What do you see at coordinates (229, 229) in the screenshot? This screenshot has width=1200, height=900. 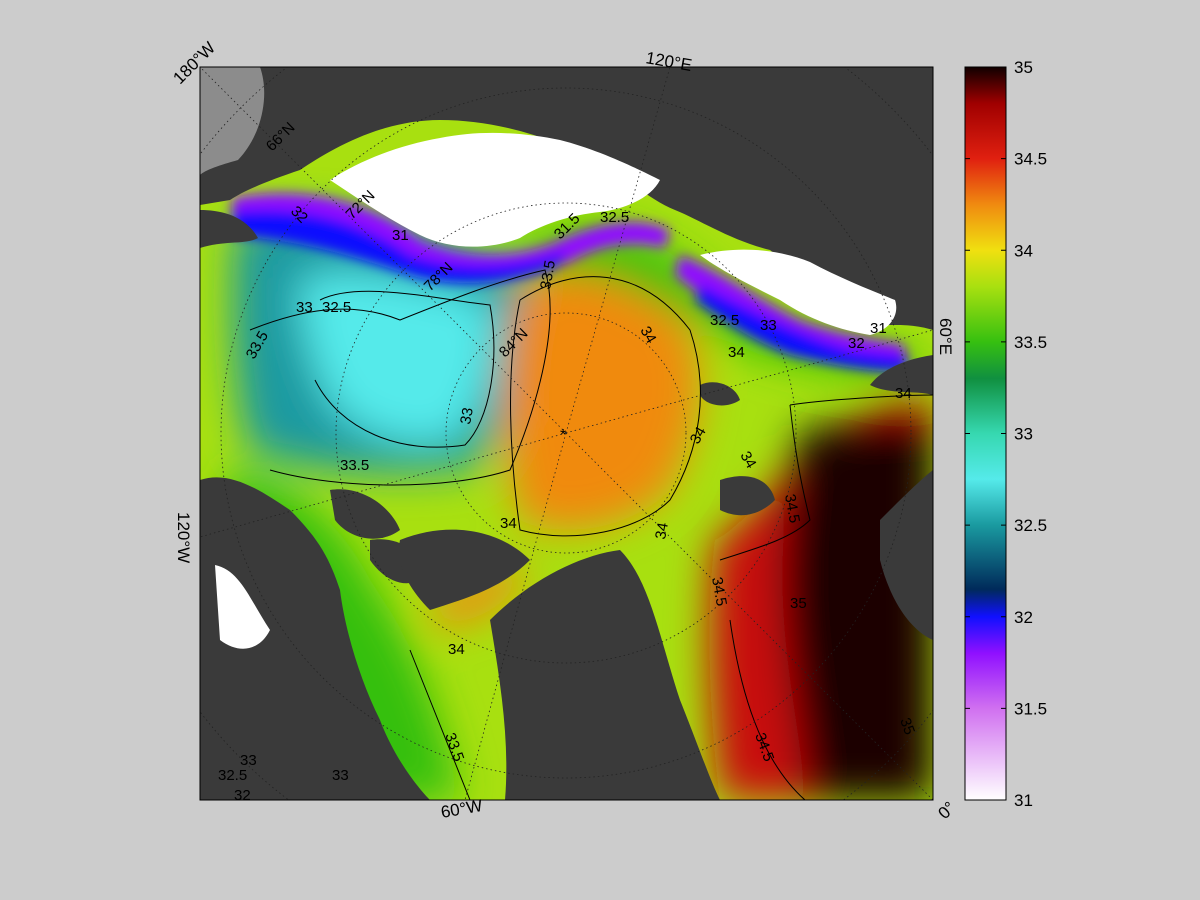 I see `land-alaska` at bounding box center [229, 229].